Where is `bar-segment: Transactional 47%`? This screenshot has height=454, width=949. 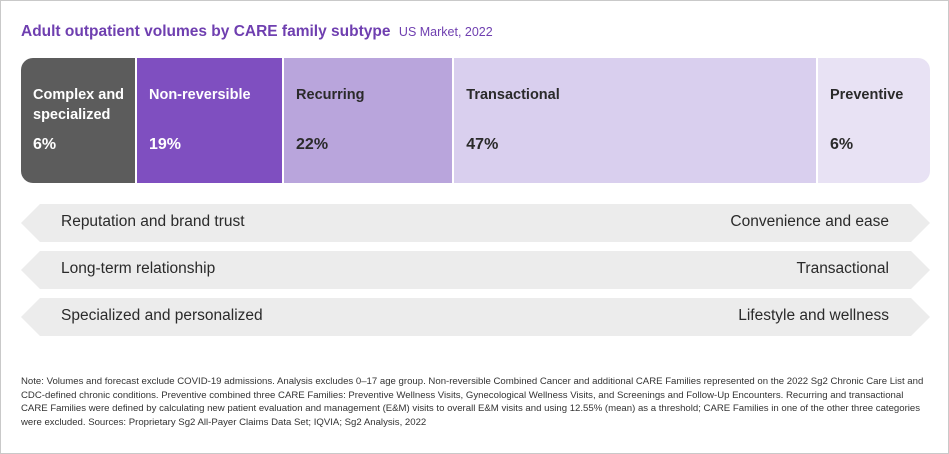 bar-segment: Transactional 47% is located at coordinates (634, 120).